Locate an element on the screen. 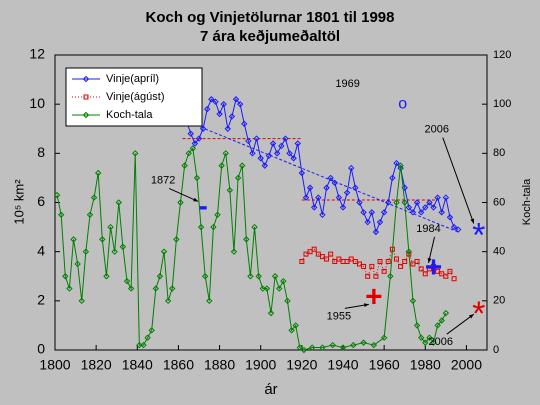 The width and height of the screenshot is (540, 405). y2-tick-label: 100 is located at coordinates (502, 104).